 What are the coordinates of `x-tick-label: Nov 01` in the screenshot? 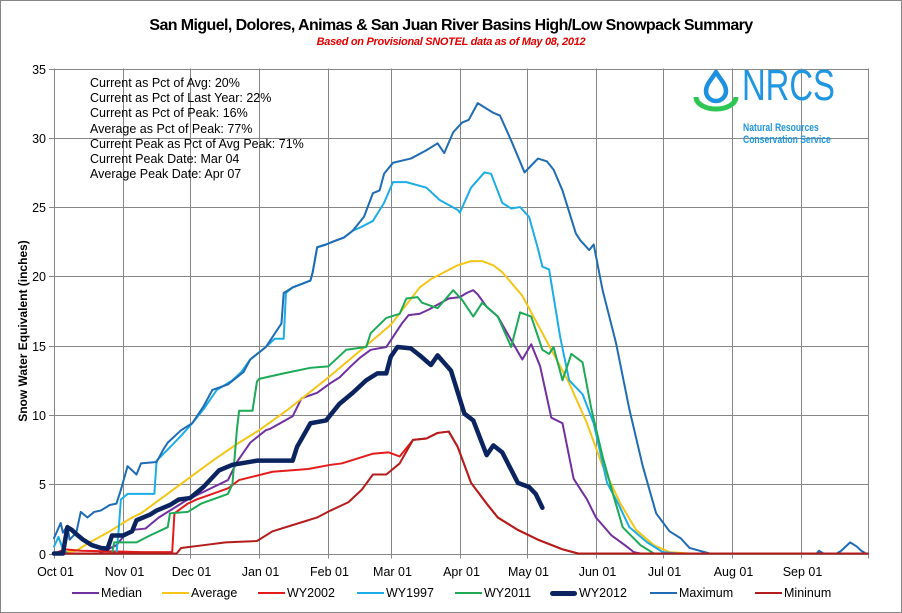 It's located at (125, 572).